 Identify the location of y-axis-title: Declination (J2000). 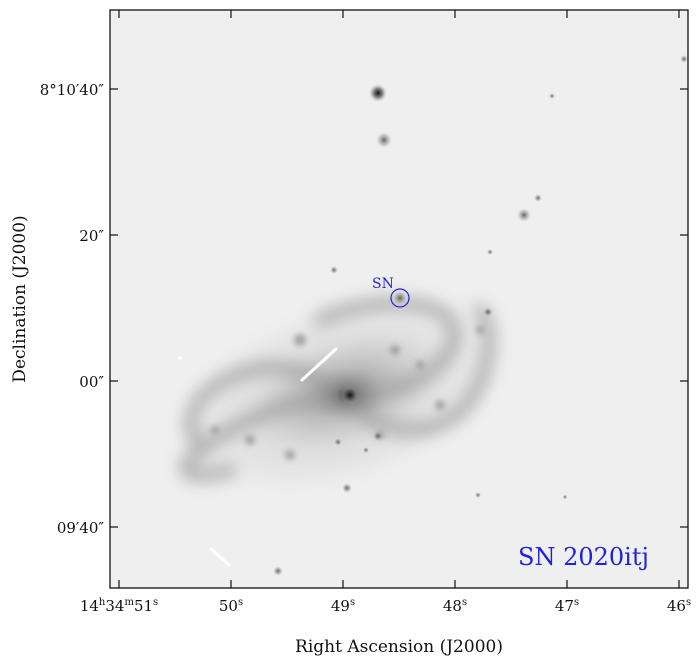
(20, 298).